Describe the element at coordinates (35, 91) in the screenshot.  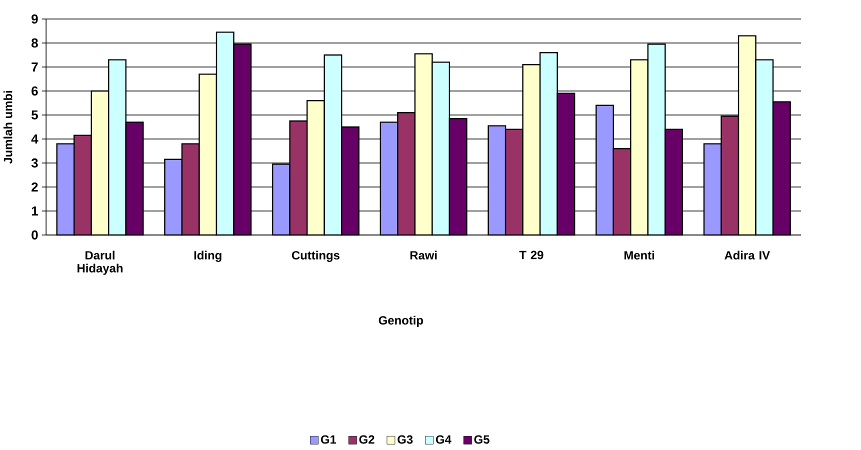
I see `y-tick-label: 6` at that location.